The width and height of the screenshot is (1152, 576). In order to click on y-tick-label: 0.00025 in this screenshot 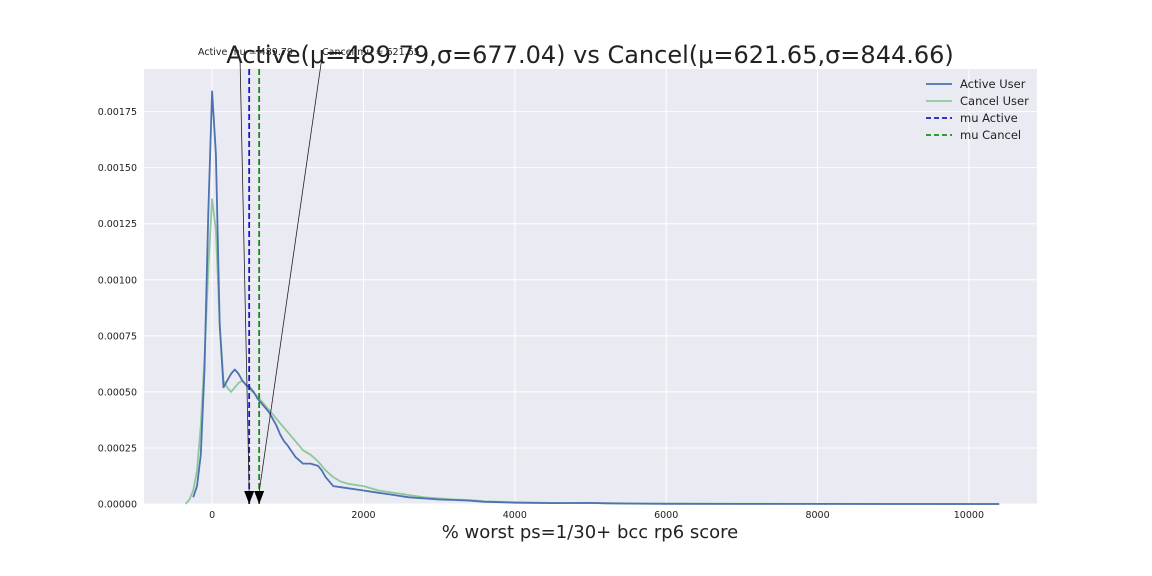, I will do `click(117, 448)`.